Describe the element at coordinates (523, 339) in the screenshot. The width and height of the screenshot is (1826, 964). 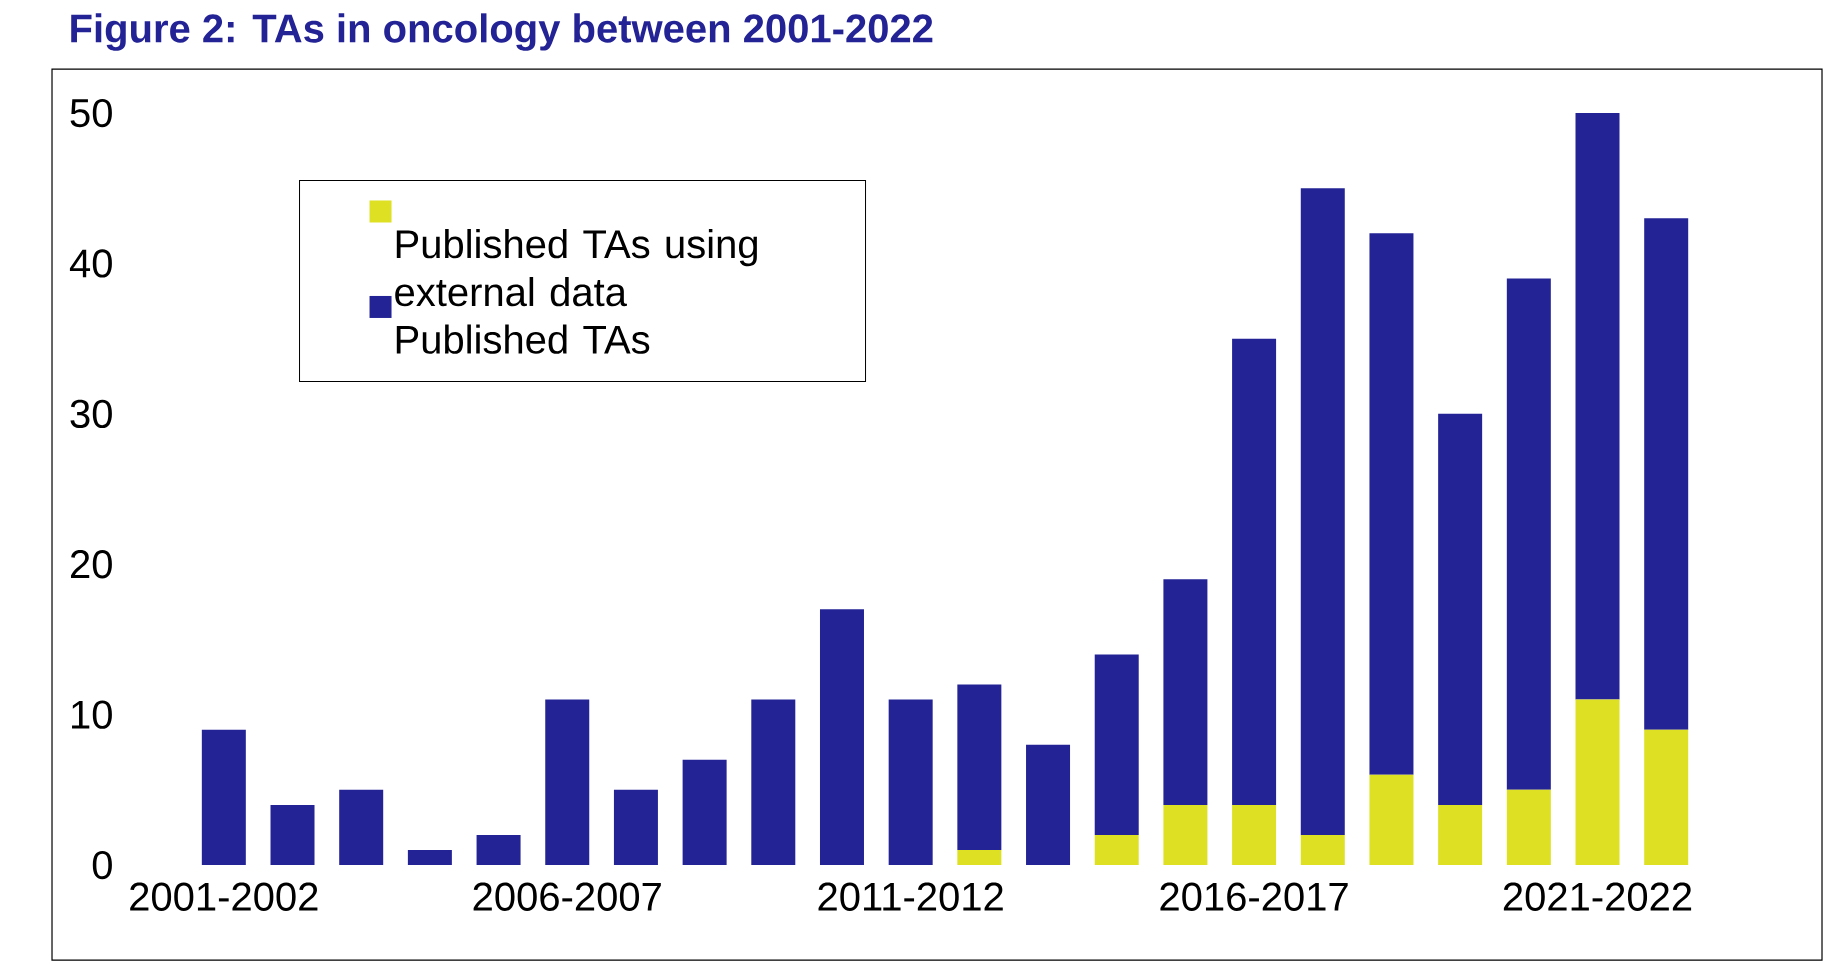
I see `legend-label: Published TAs` at that location.